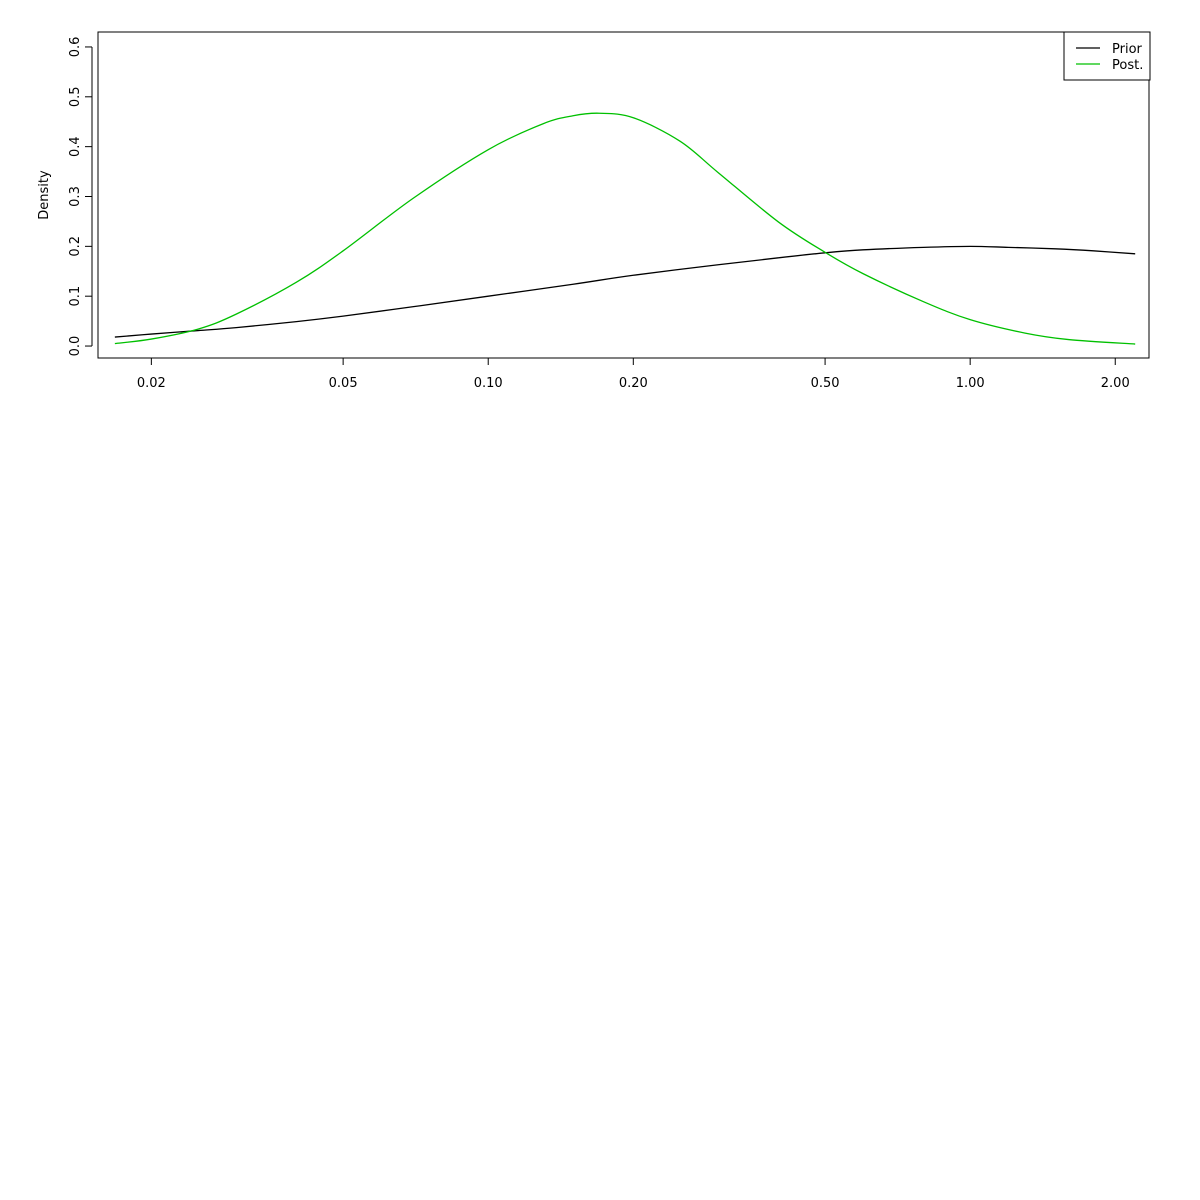 Image resolution: width=1200 pixels, height=1200 pixels. I want to click on y-tick-label: 0.6, so click(75, 47).